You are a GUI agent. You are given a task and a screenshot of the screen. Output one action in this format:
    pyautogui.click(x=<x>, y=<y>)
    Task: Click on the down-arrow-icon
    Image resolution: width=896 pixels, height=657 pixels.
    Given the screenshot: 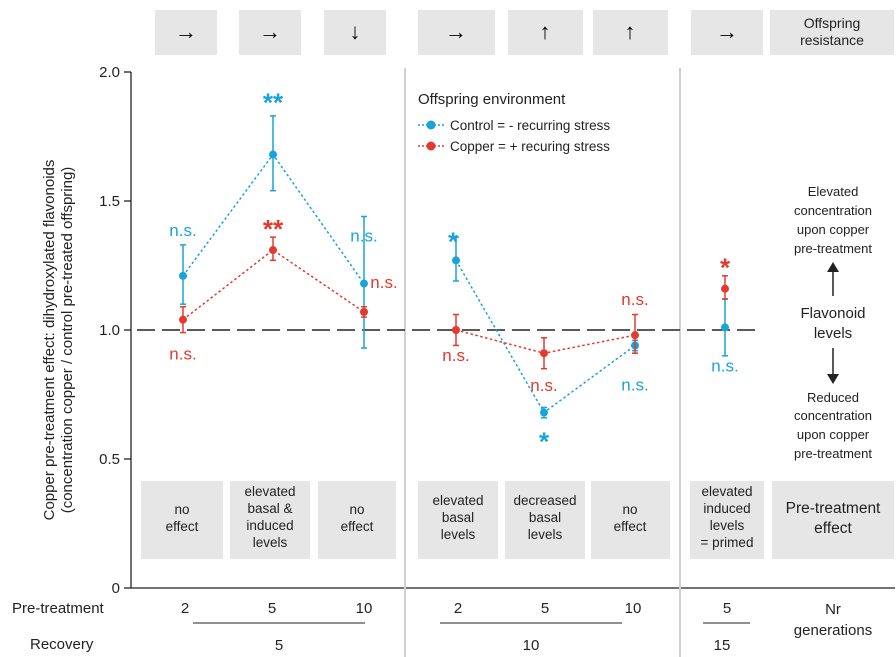 What is the action you would take?
    pyautogui.click(x=833, y=379)
    